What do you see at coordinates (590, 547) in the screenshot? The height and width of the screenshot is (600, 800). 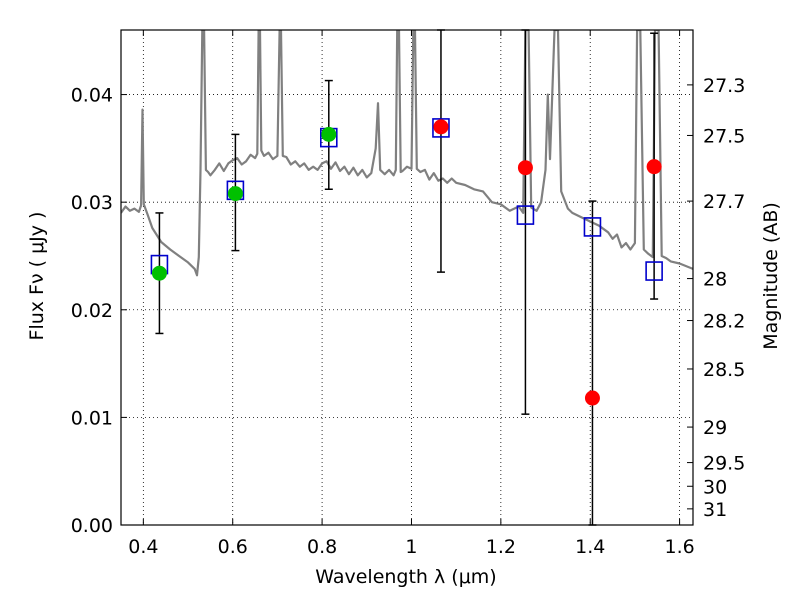 I see `x-tick-label: 1.4` at bounding box center [590, 547].